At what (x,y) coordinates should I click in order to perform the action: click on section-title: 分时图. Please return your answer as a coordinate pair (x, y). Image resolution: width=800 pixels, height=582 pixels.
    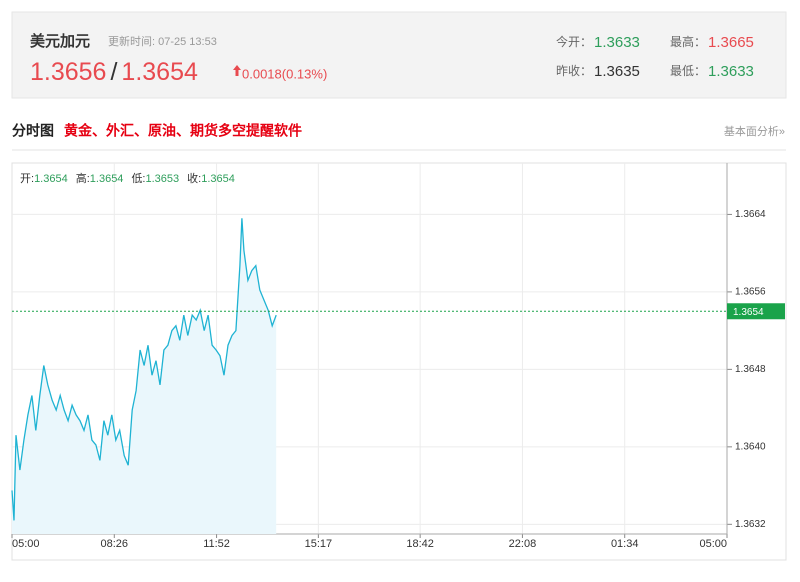
    Looking at the image, I should click on (33, 131).